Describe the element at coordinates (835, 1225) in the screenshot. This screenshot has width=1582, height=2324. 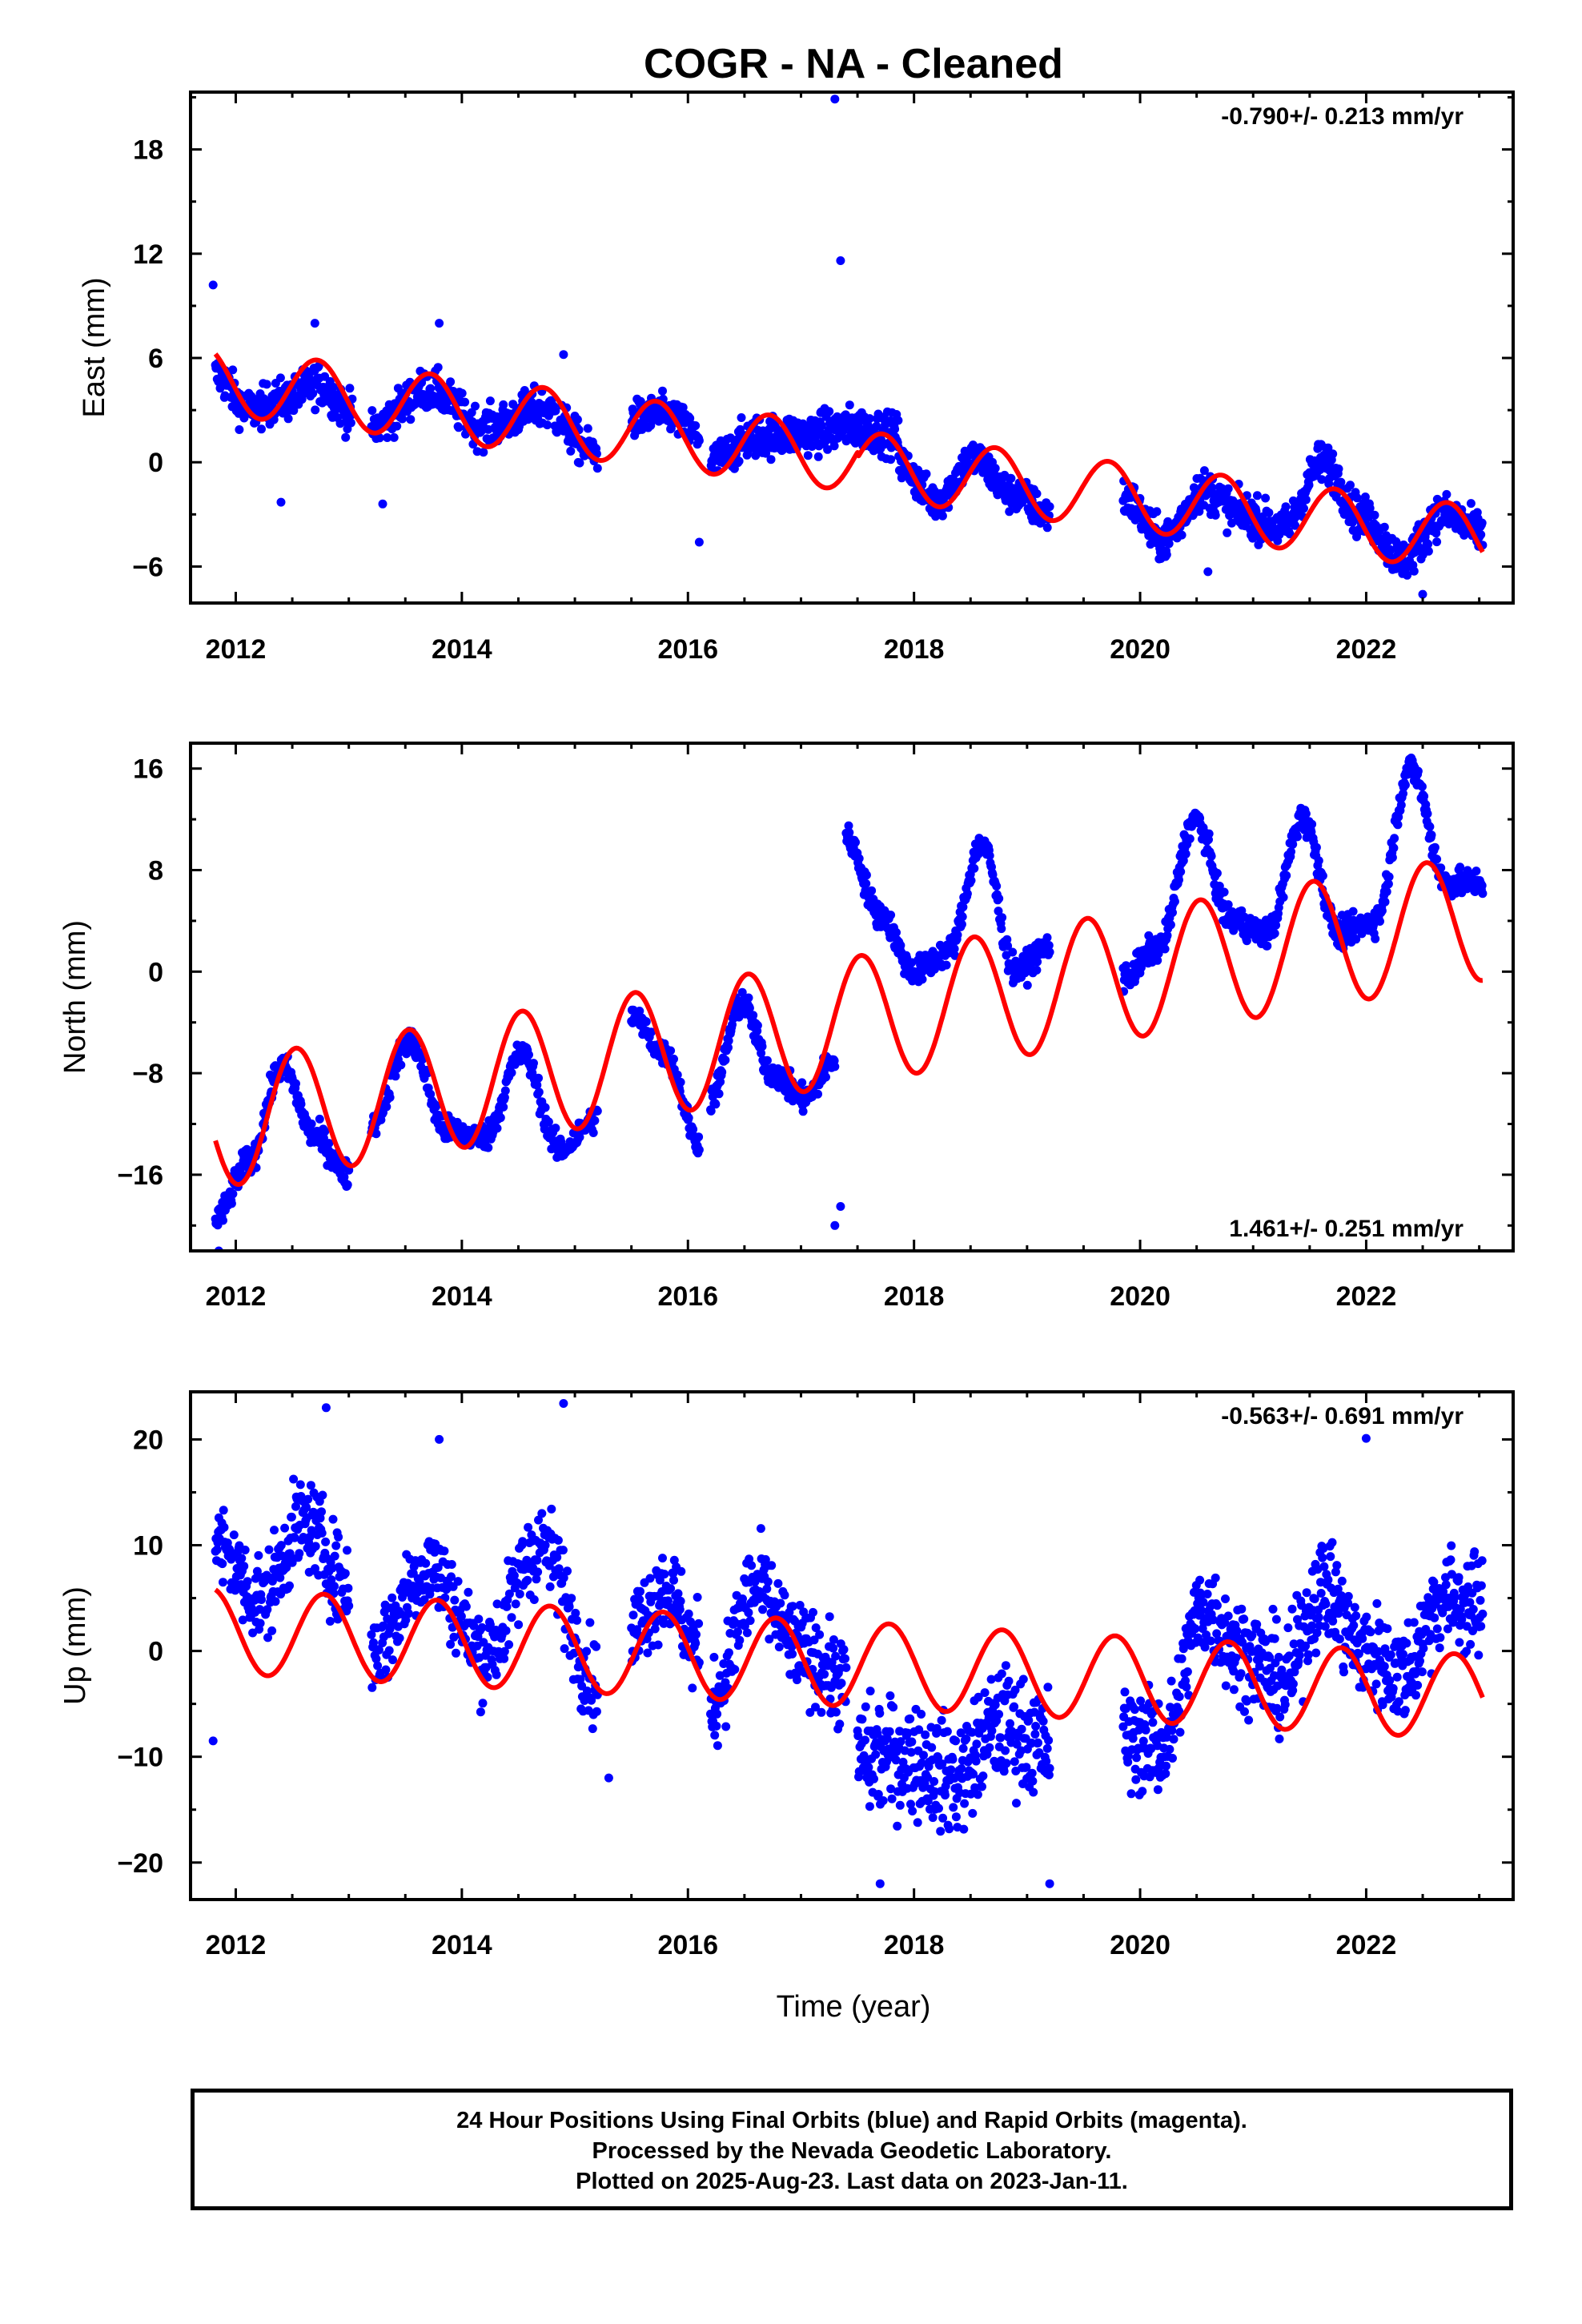
I see `north-outlier-point` at that location.